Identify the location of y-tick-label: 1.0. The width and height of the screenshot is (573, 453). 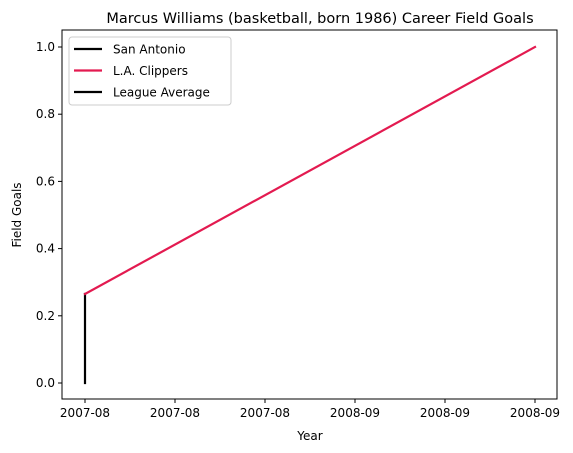
(45, 47).